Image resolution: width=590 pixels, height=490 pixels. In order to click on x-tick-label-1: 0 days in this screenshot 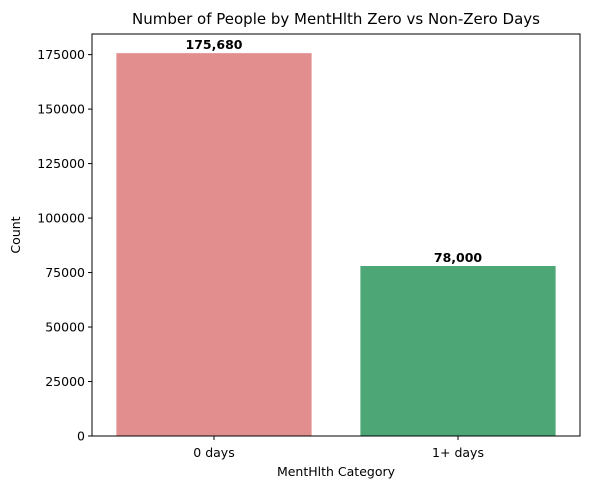, I will do `click(213, 452)`.